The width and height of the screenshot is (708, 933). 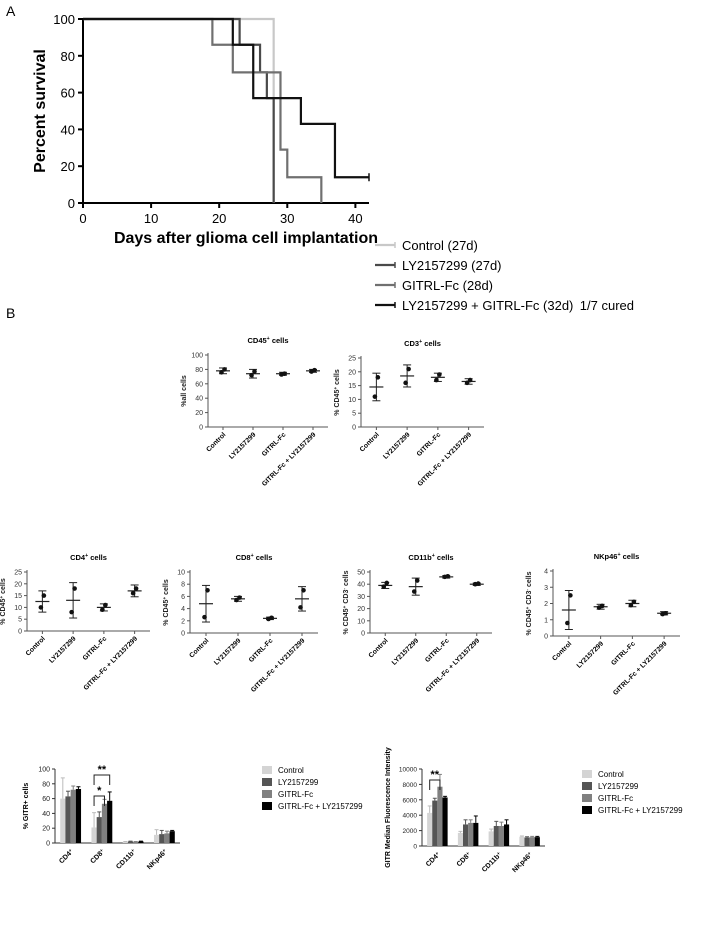 I want to click on x-axis-label: Days after glioma cell implantation, so click(x=246, y=238).